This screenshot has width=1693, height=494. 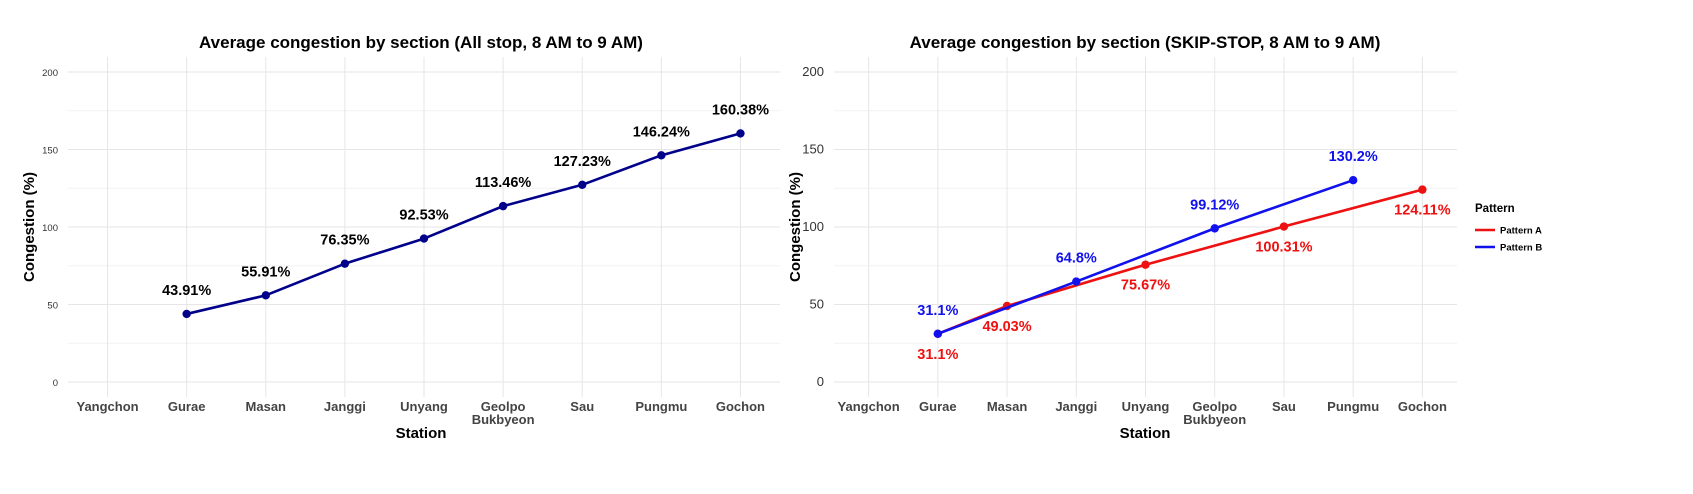 What do you see at coordinates (1495, 209) in the screenshot?
I see `legend-title: Pattern` at bounding box center [1495, 209].